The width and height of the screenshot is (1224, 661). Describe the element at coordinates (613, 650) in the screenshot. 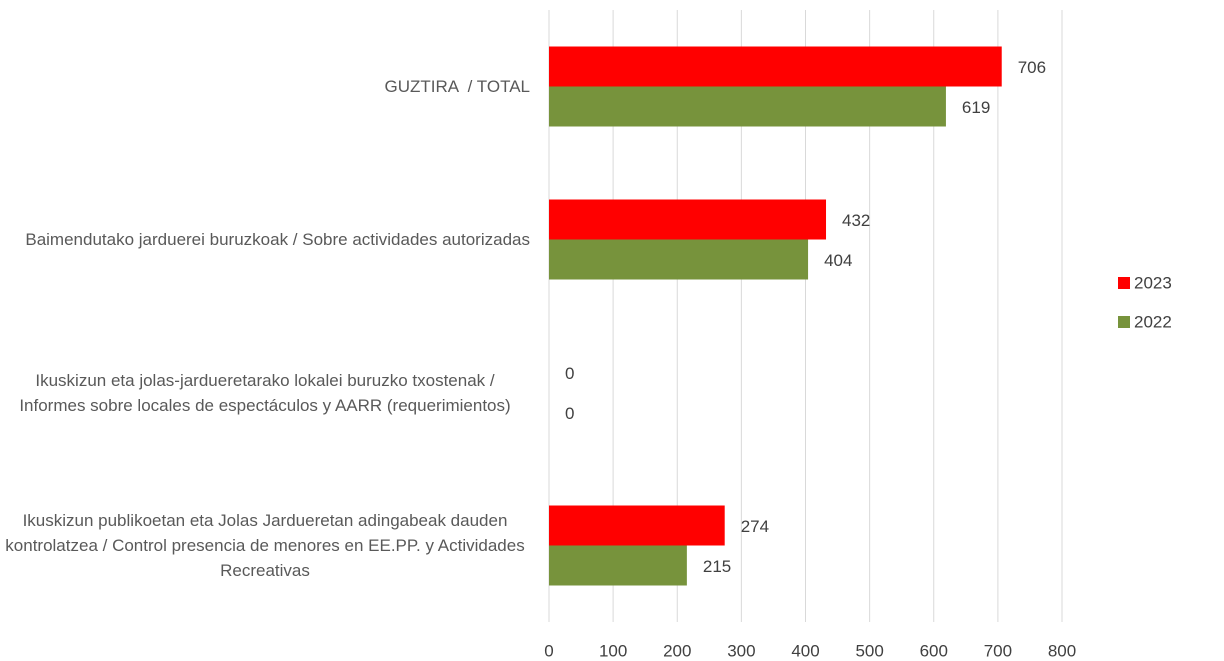

I see `x-tick-label: 100` at that location.